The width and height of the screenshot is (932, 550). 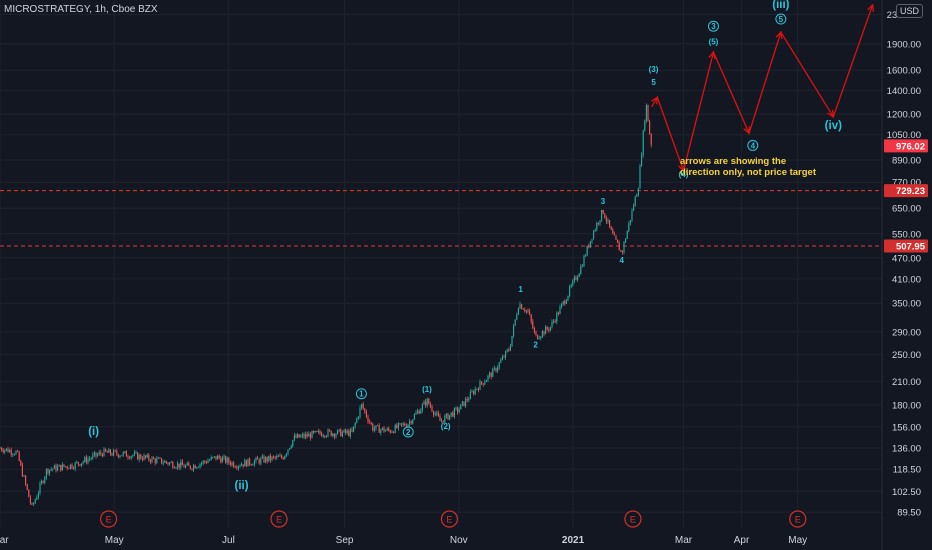 What do you see at coordinates (403, 540) in the screenshot?
I see `time-axis: Mar May Jul Sep Nov 2021 Mar Apr May` at bounding box center [403, 540].